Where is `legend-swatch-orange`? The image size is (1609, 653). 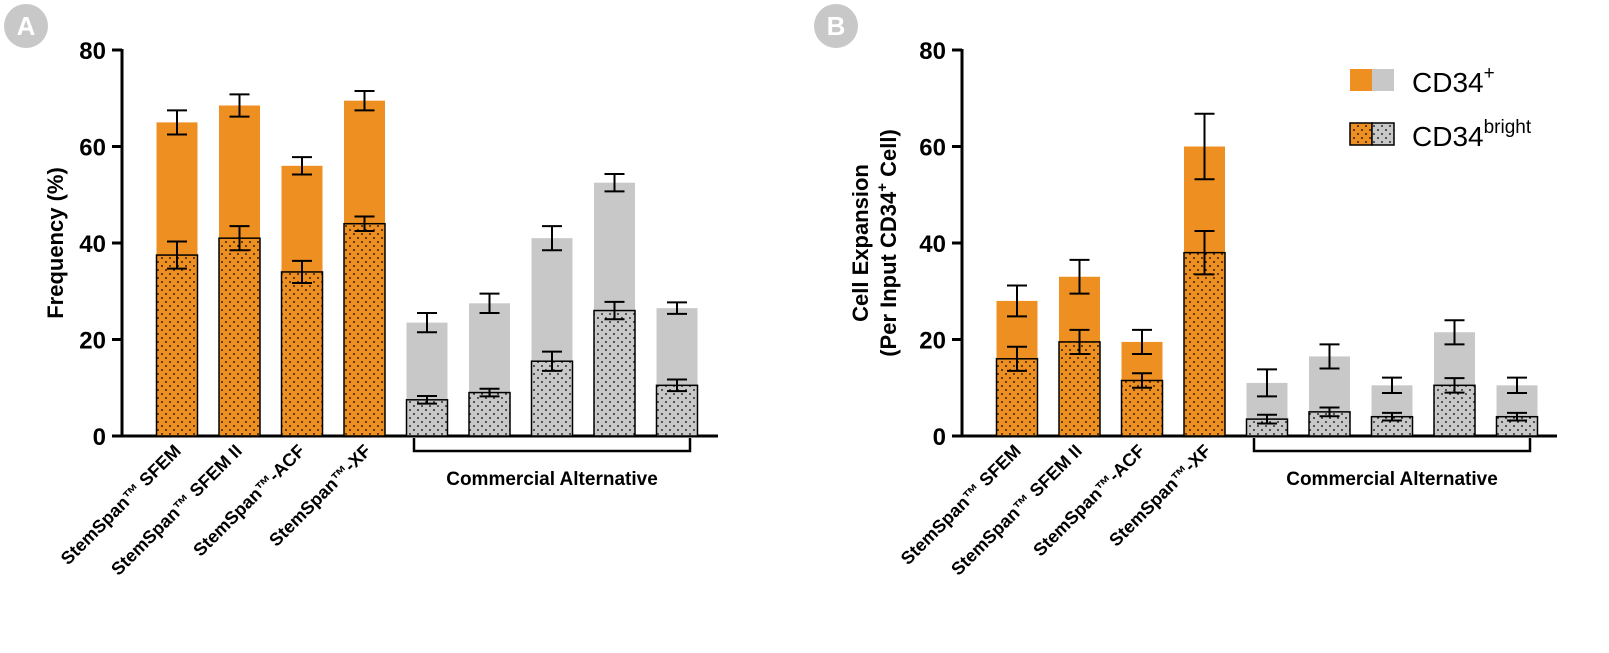
legend-swatch-orange is located at coordinates (1361, 80).